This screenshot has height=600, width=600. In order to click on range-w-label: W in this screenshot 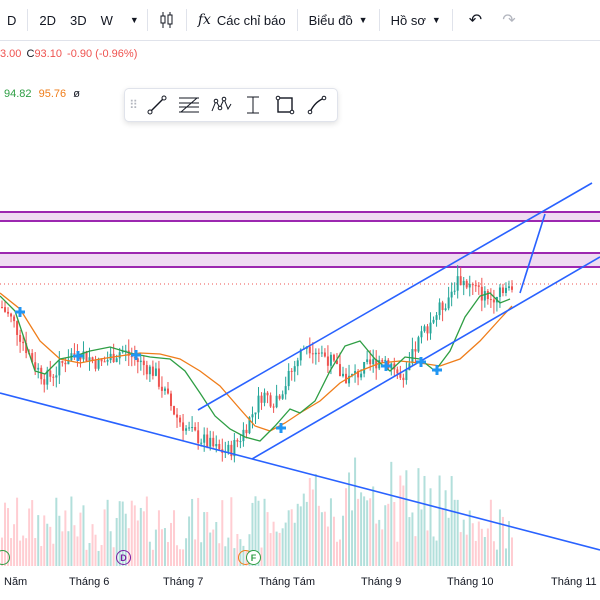, I will do `click(106, 20)`.